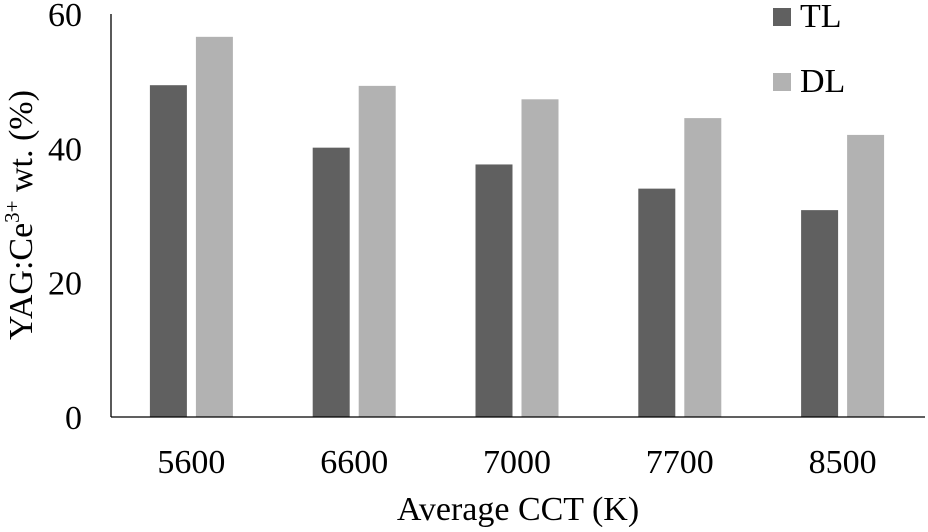 The height and width of the screenshot is (532, 928). What do you see at coordinates (821, 17) in the screenshot?
I see `legend-label-TL: TL` at bounding box center [821, 17].